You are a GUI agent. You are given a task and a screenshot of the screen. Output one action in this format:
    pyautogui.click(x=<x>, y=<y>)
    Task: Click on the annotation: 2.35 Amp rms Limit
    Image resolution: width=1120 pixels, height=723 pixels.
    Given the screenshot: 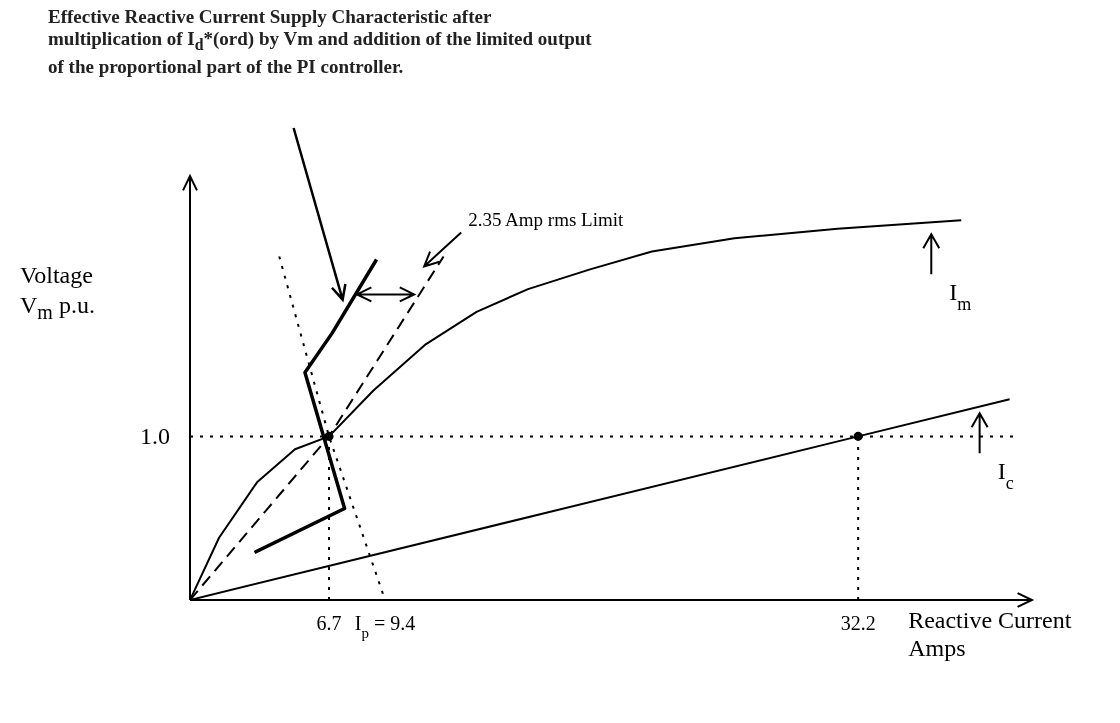 What is the action you would take?
    pyautogui.click(x=546, y=220)
    